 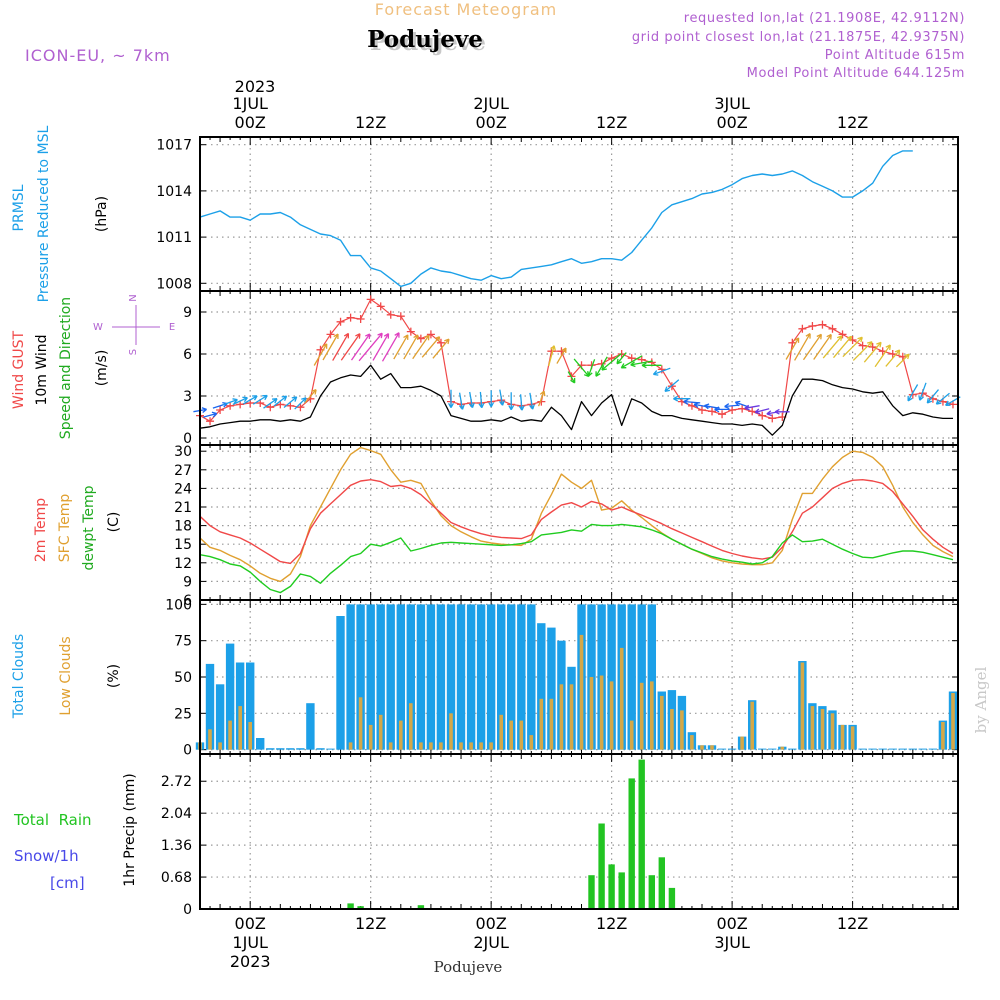 I want to click on ytick-label: 27, so click(x=183, y=471).